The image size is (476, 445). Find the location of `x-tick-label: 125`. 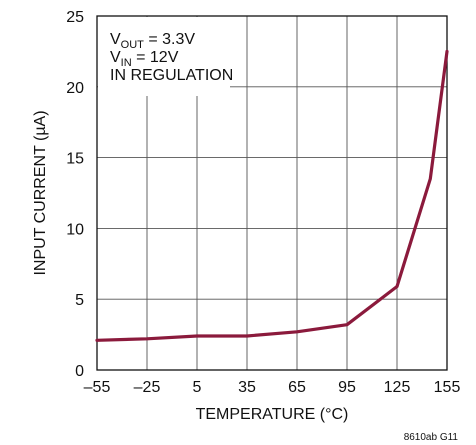

x-tick-label: 125 is located at coordinates (397, 387).